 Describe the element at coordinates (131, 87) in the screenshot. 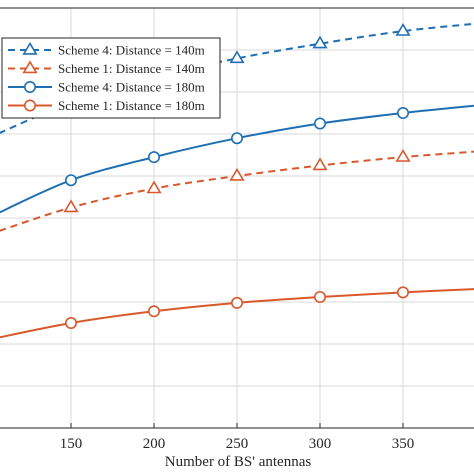

I see `legend-label-2: Scheme 4: Distance = 180m` at that location.